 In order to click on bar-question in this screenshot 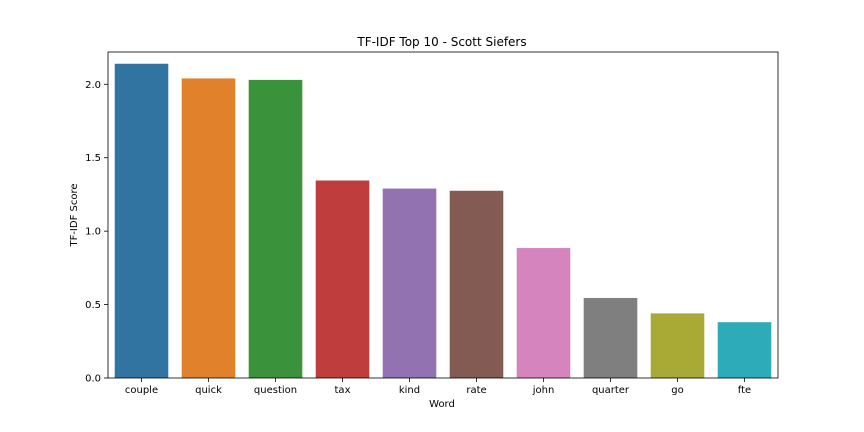, I will do `click(275, 228)`.